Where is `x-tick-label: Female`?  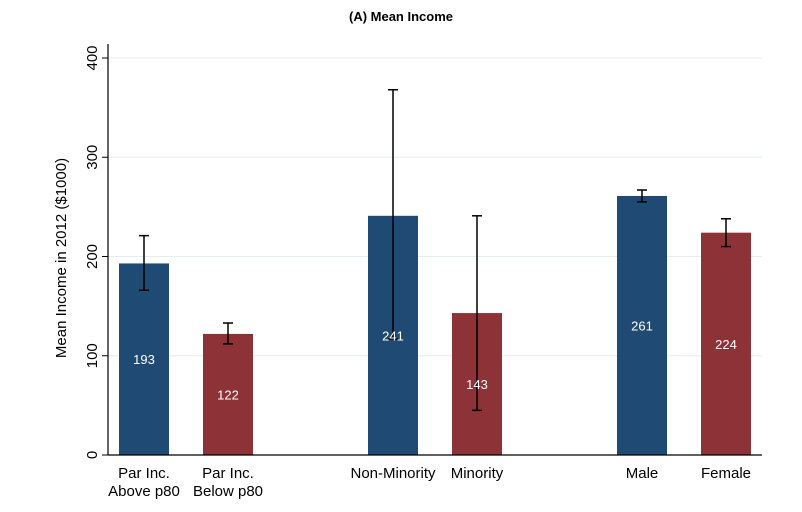 x-tick-label: Female is located at coordinates (726, 473).